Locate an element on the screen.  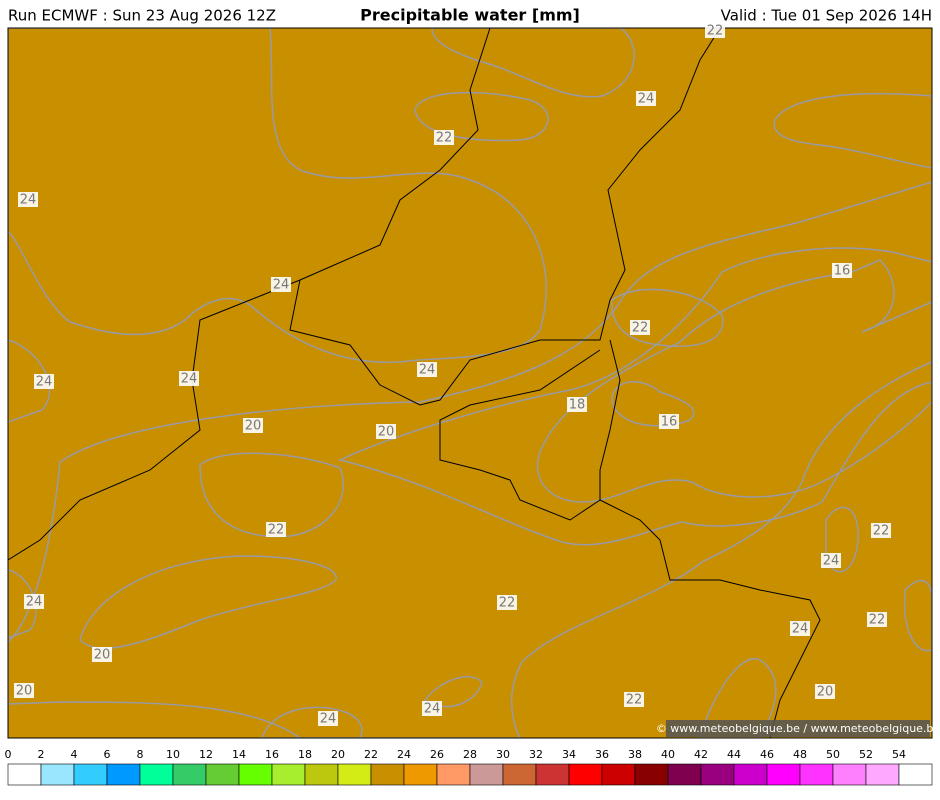
colorbar-tick-label: 24 is located at coordinates (404, 754).